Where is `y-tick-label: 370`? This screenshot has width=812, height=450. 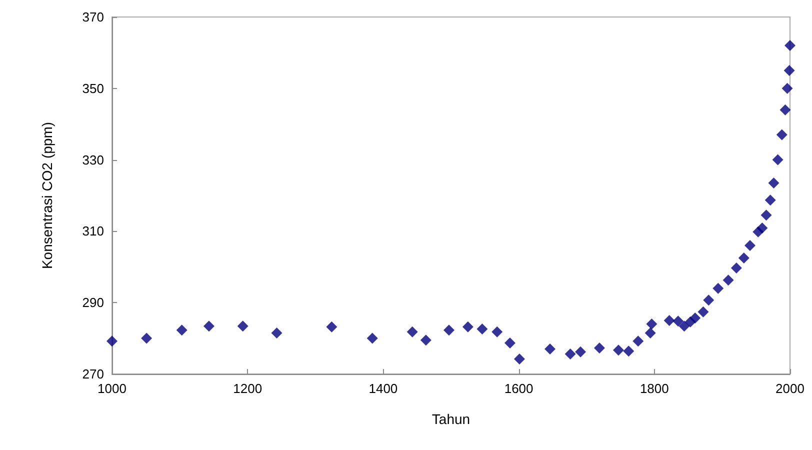 y-tick-label: 370 is located at coordinates (93, 17).